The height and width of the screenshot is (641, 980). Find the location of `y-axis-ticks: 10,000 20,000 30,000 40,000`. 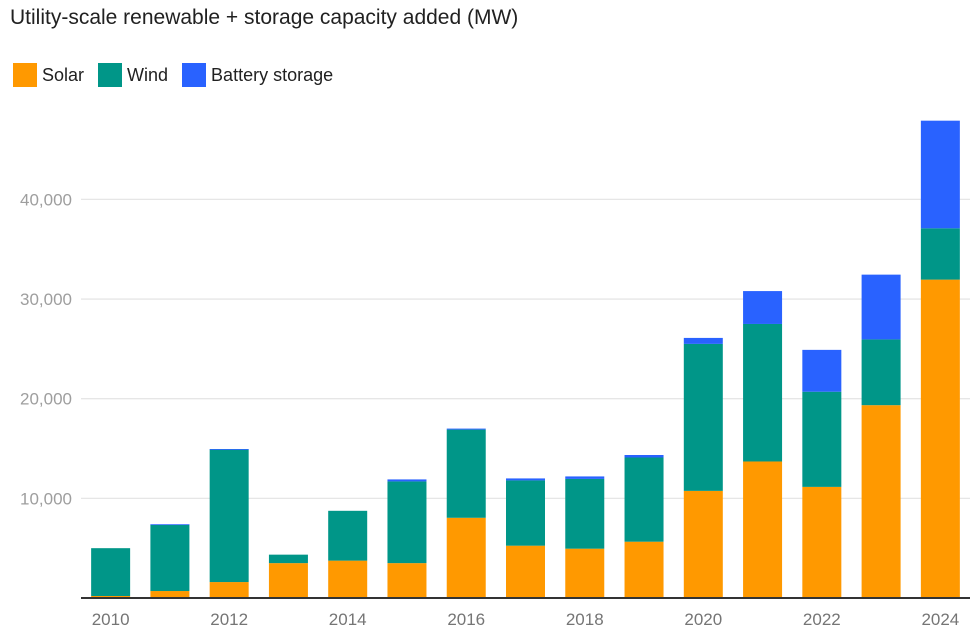

y-axis-ticks: 10,000 20,000 30,000 40,000 is located at coordinates (46, 349).